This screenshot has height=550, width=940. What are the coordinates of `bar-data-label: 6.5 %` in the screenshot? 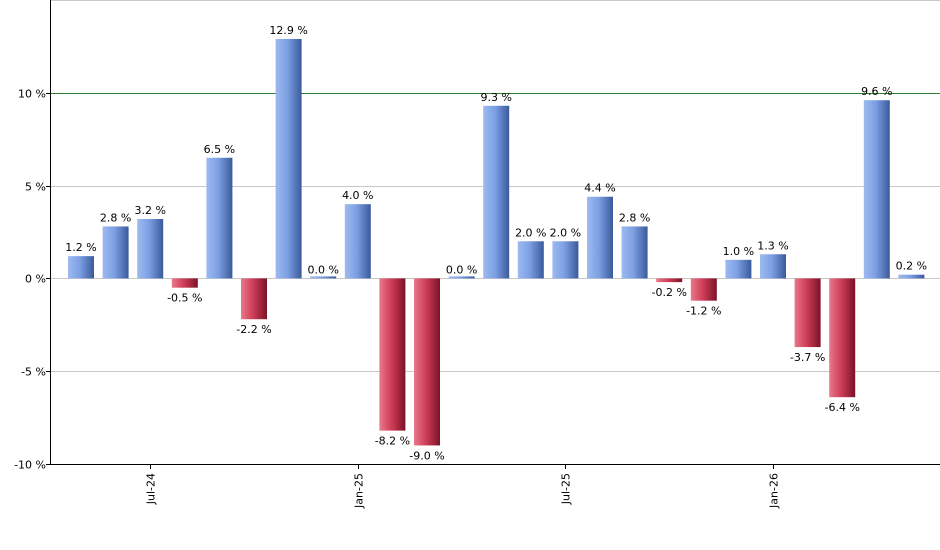 It's located at (219, 149).